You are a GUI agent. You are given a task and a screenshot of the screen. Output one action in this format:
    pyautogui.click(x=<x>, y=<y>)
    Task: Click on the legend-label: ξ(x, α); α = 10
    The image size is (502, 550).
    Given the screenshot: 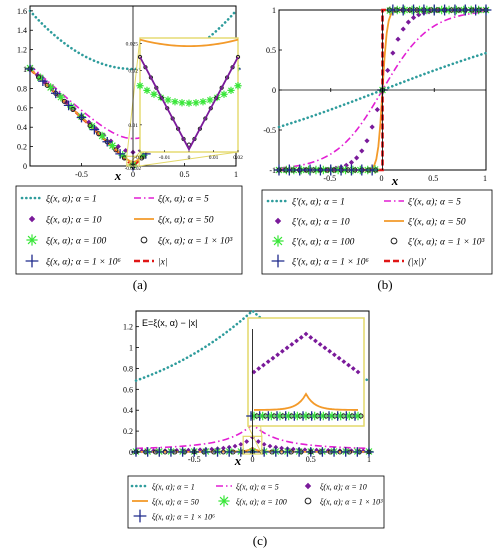 What is the action you would take?
    pyautogui.click(x=343, y=487)
    